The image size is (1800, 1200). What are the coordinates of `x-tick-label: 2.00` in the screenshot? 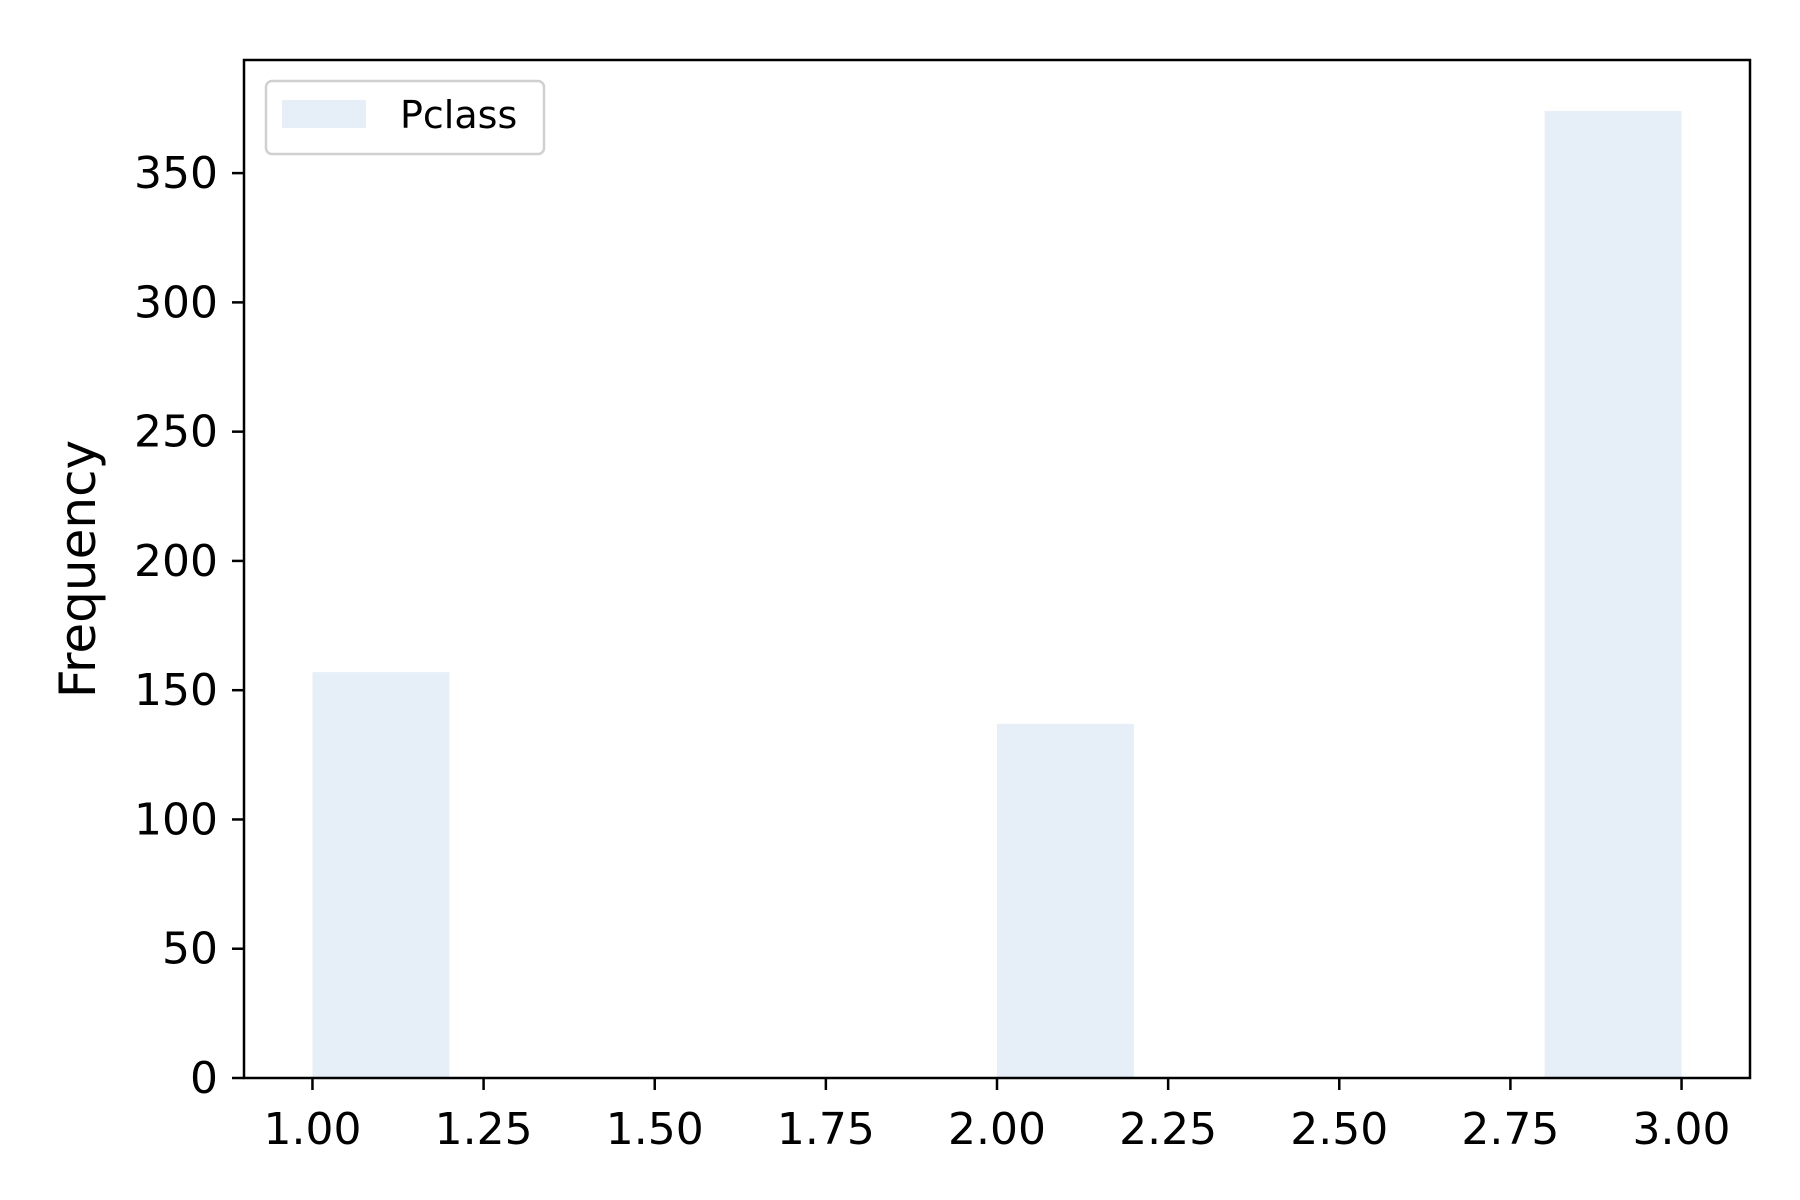 It's located at (997, 1129).